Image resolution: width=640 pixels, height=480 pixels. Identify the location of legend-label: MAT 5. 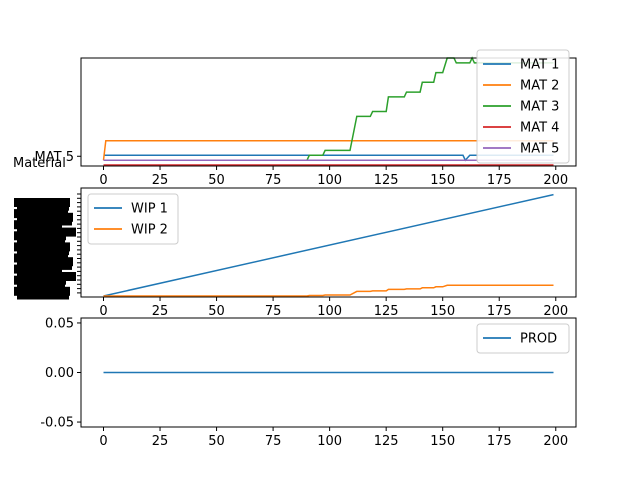
(539, 149).